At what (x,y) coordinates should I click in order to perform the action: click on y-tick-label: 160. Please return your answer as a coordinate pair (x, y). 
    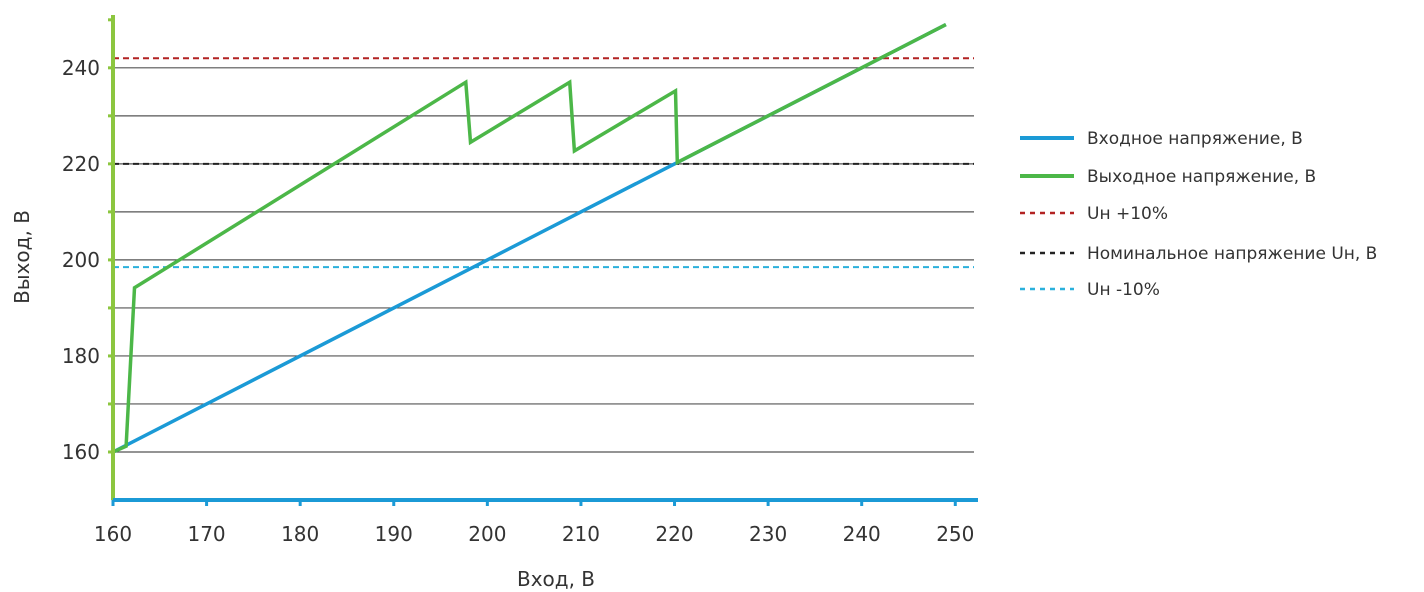
    Looking at the image, I should click on (81, 452).